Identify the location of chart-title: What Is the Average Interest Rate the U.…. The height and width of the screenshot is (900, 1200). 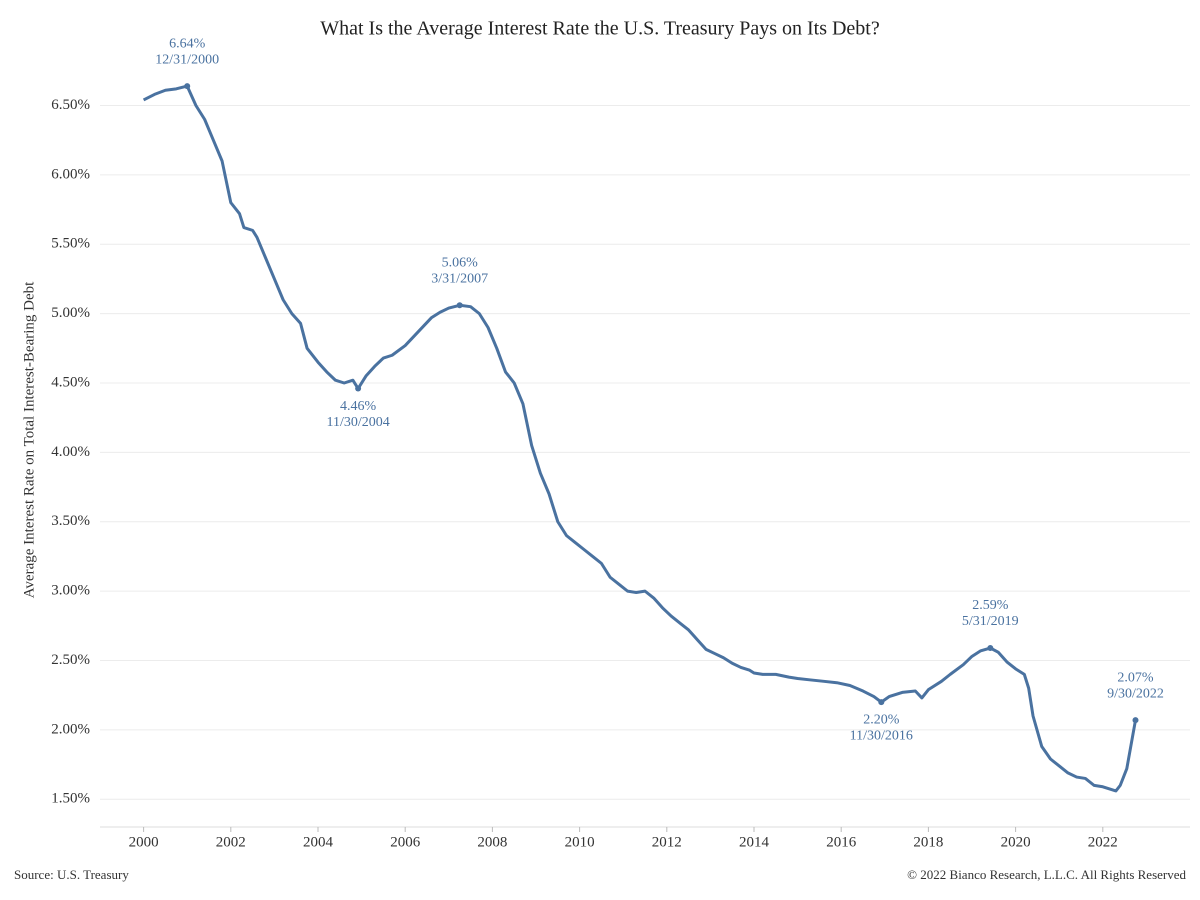
(600, 29).